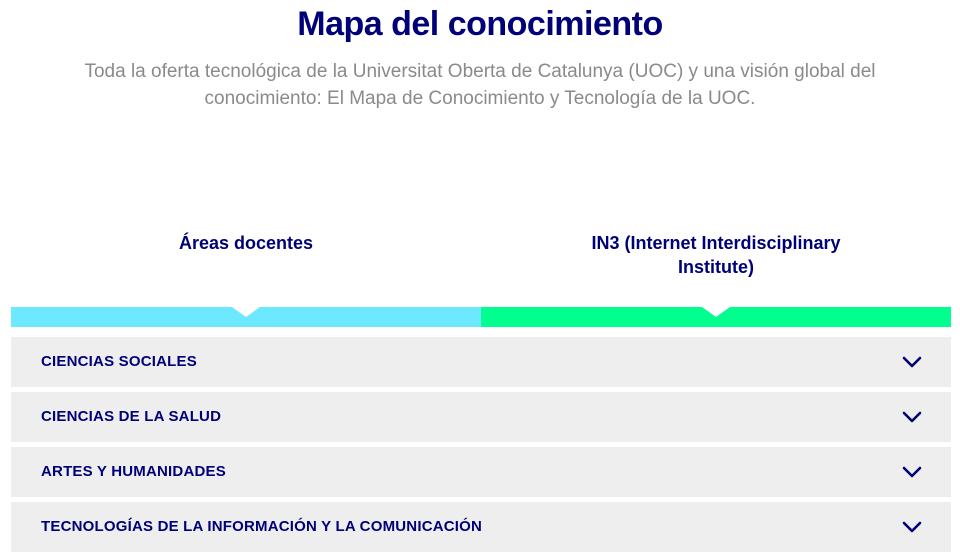 The image size is (960, 559). What do you see at coordinates (481, 472) in the screenshot?
I see `accordion-item-artes-humanidades: ARTES Y HUMANIDADES` at bounding box center [481, 472].